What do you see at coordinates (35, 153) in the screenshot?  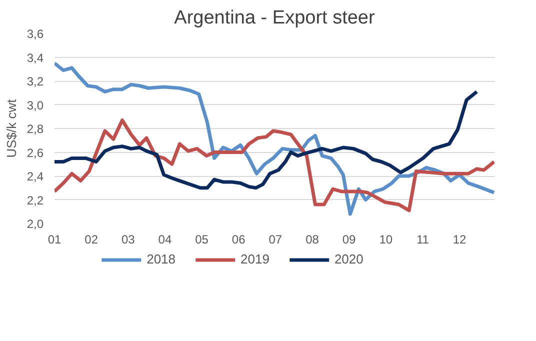 I see `y-tick-label: 2,6` at bounding box center [35, 153].